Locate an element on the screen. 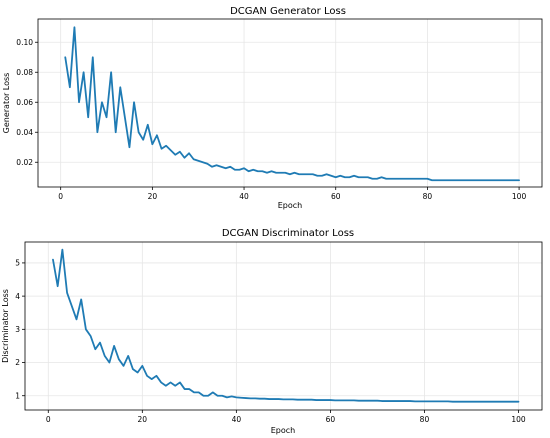 The width and height of the screenshot is (550, 438). y-tick-label: 0.02 is located at coordinates (24, 162).